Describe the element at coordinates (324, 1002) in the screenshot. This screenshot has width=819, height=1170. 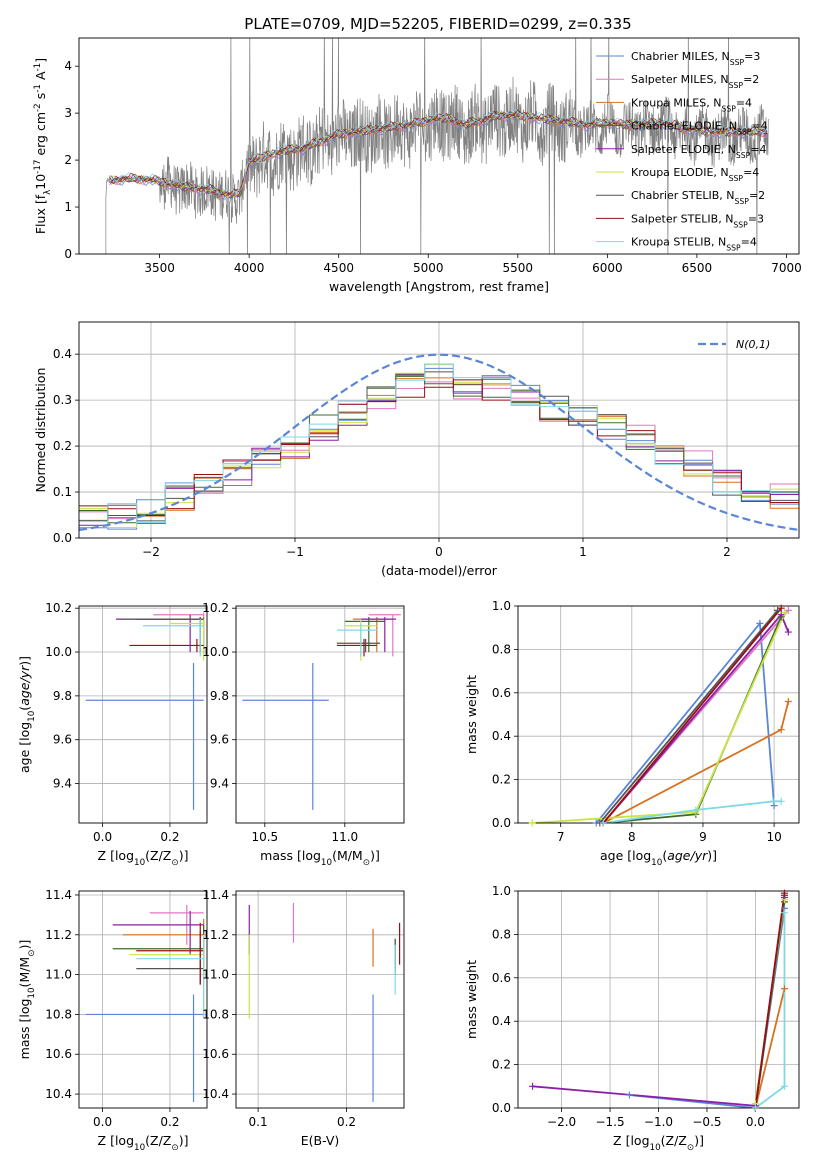
I see `mass-vs-ebv-plot-area` at that location.